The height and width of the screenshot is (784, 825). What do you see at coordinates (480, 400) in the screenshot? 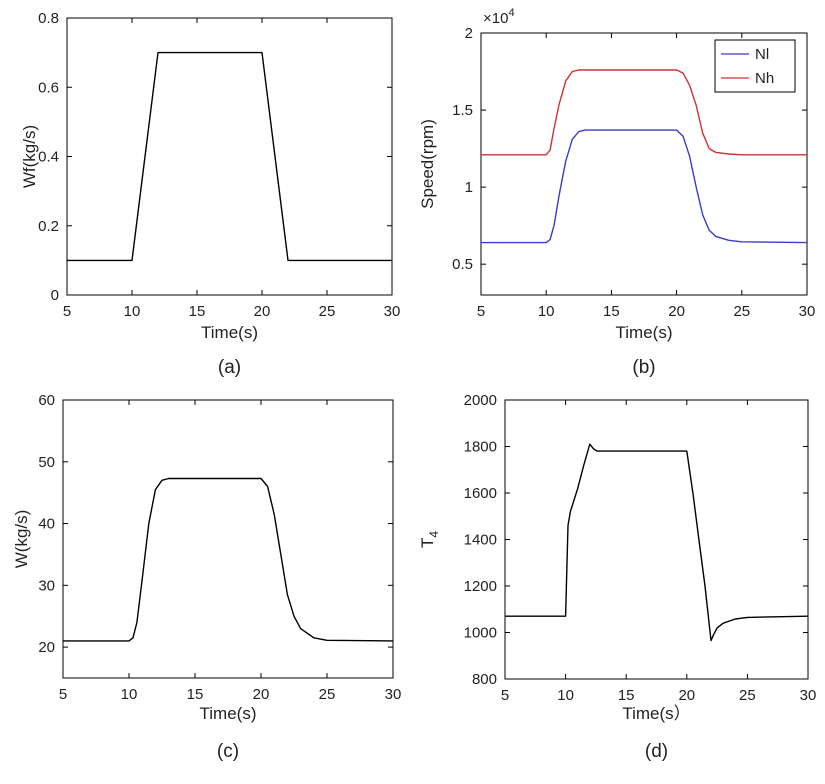
I see `y-tick-label: 2000` at bounding box center [480, 400].